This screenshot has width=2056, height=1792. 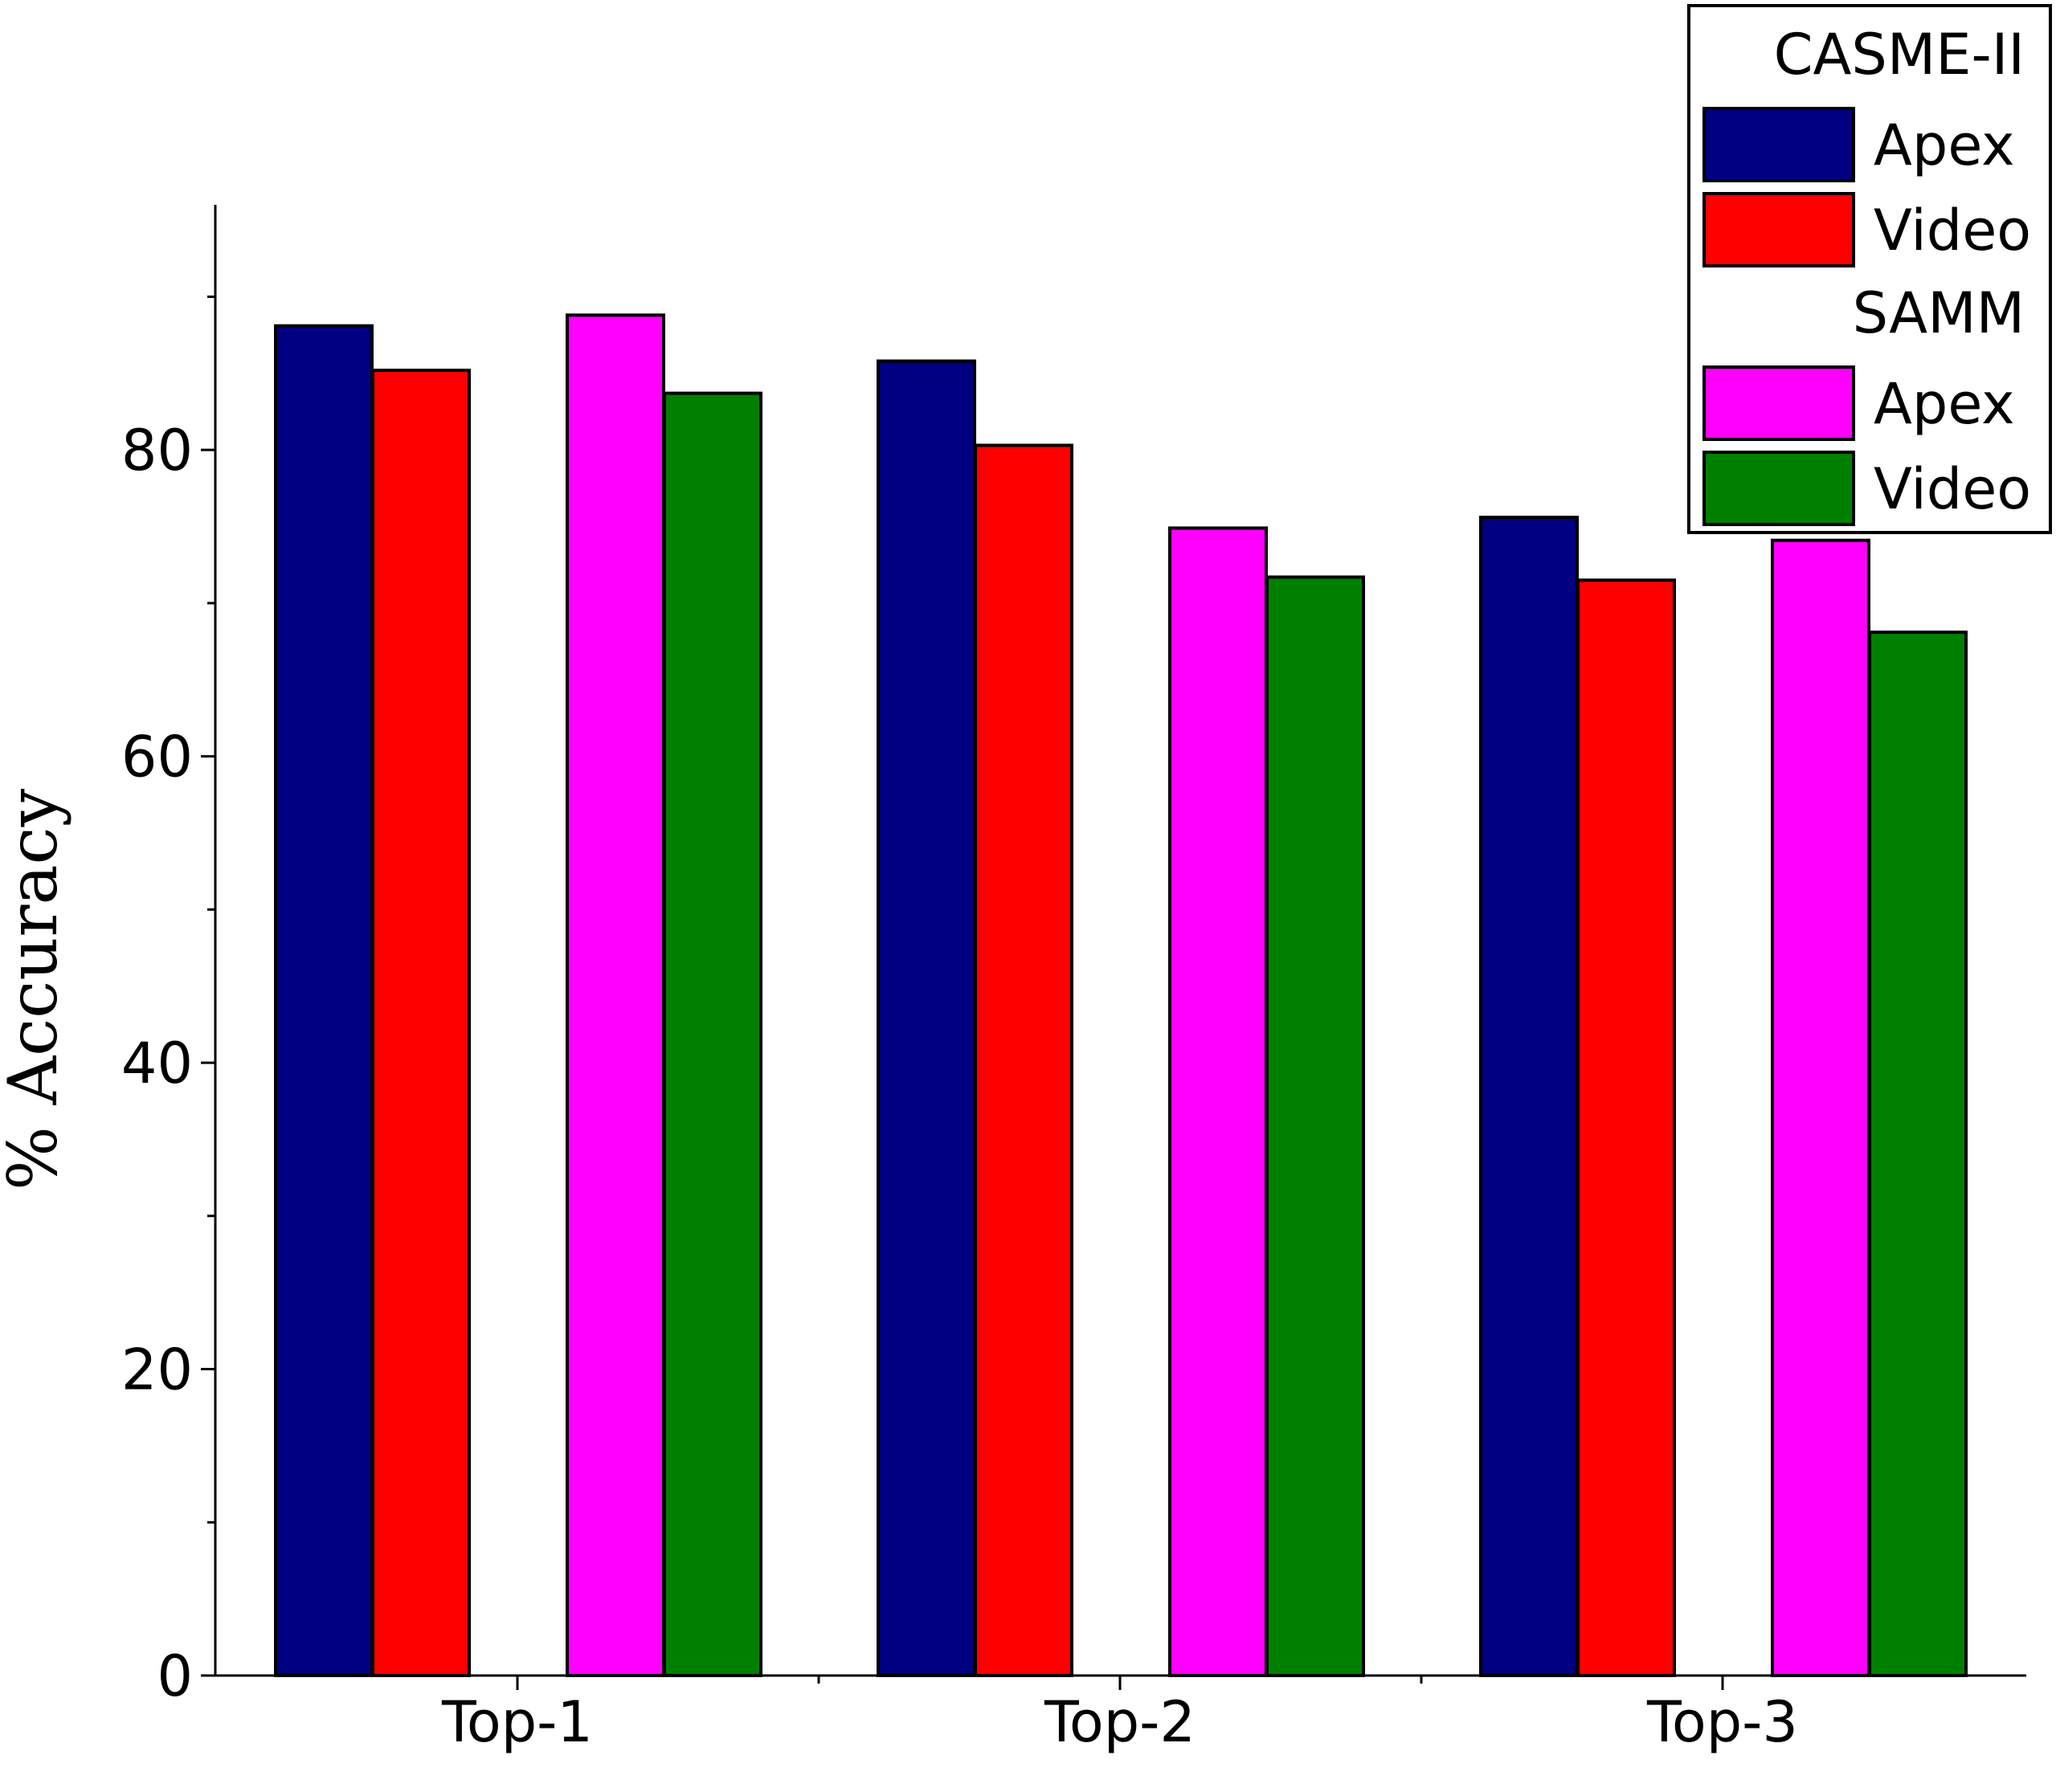 What do you see at coordinates (1120, 1722) in the screenshot?
I see `x-tick-label: Top-2` at bounding box center [1120, 1722].